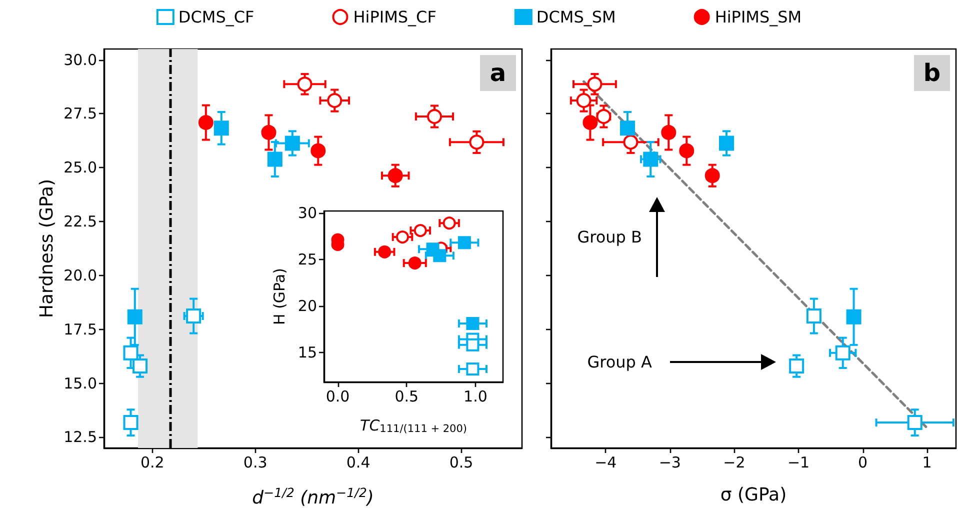 The height and width of the screenshot is (516, 958). What do you see at coordinates (80, 329) in the screenshot?
I see `y-tick-label: 17.5` at bounding box center [80, 329].